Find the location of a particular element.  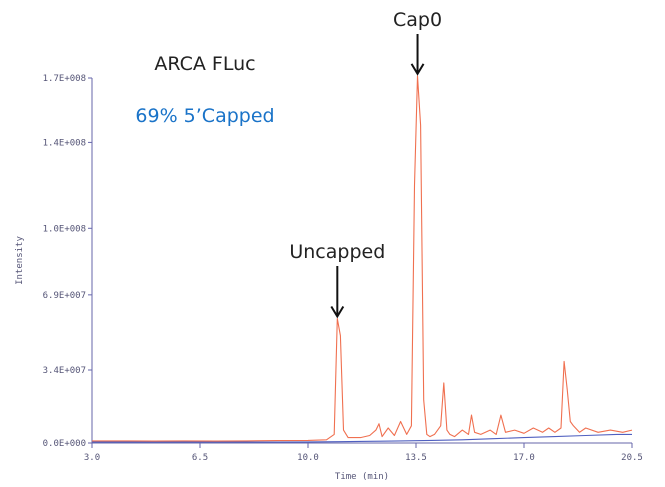

x-tick-label: 10.0 is located at coordinates (308, 458).